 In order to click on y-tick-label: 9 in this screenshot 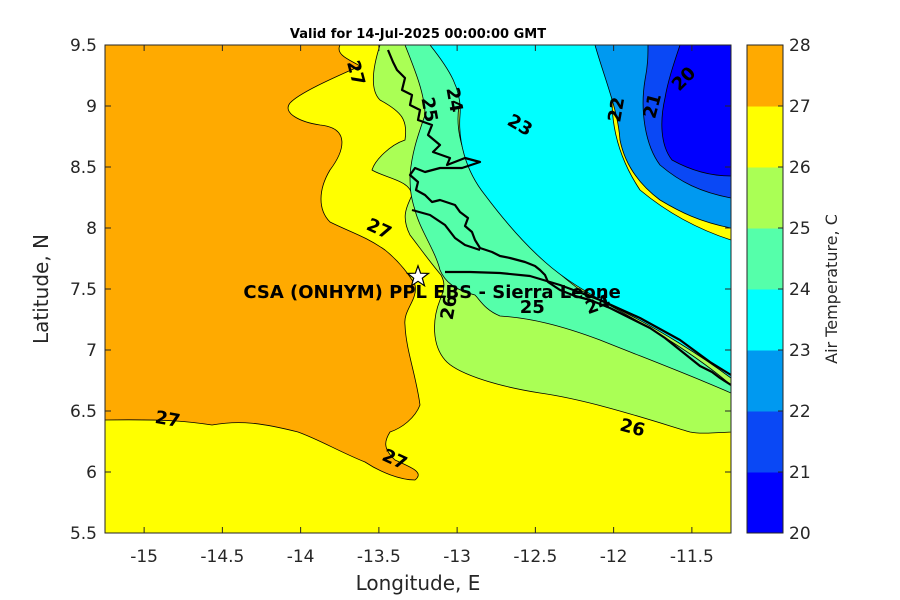, I will do `click(91, 107)`.